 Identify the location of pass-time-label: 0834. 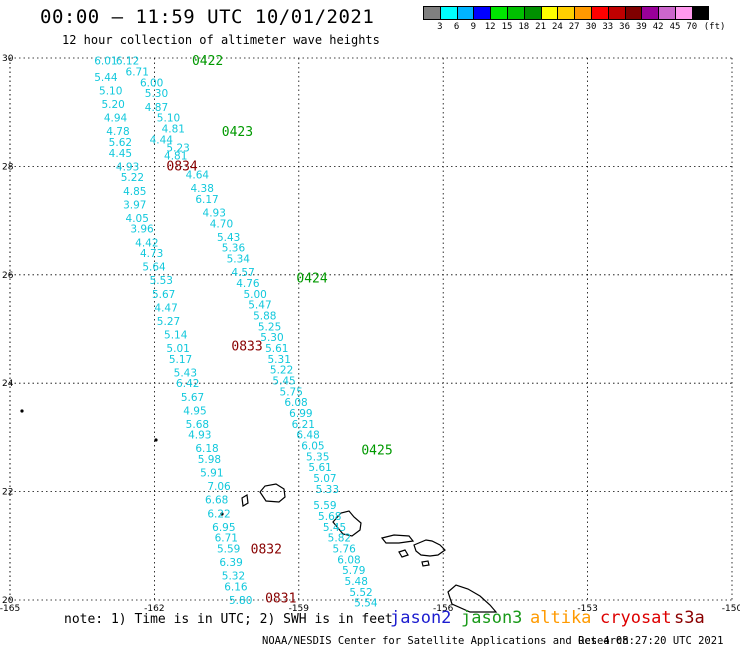
(181, 166).